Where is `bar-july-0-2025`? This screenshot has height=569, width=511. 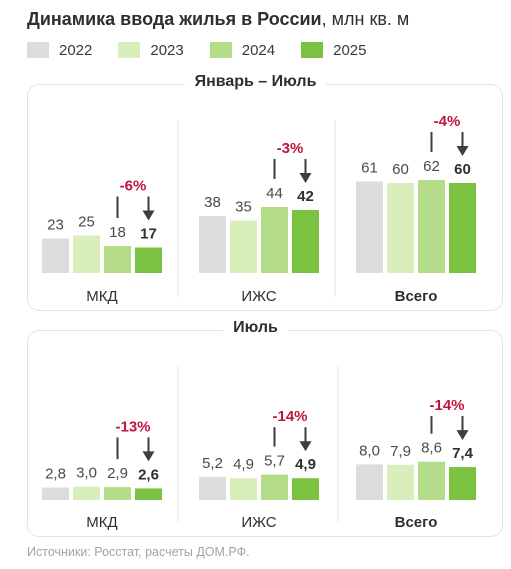 bar-july-0-2025 is located at coordinates (148, 494).